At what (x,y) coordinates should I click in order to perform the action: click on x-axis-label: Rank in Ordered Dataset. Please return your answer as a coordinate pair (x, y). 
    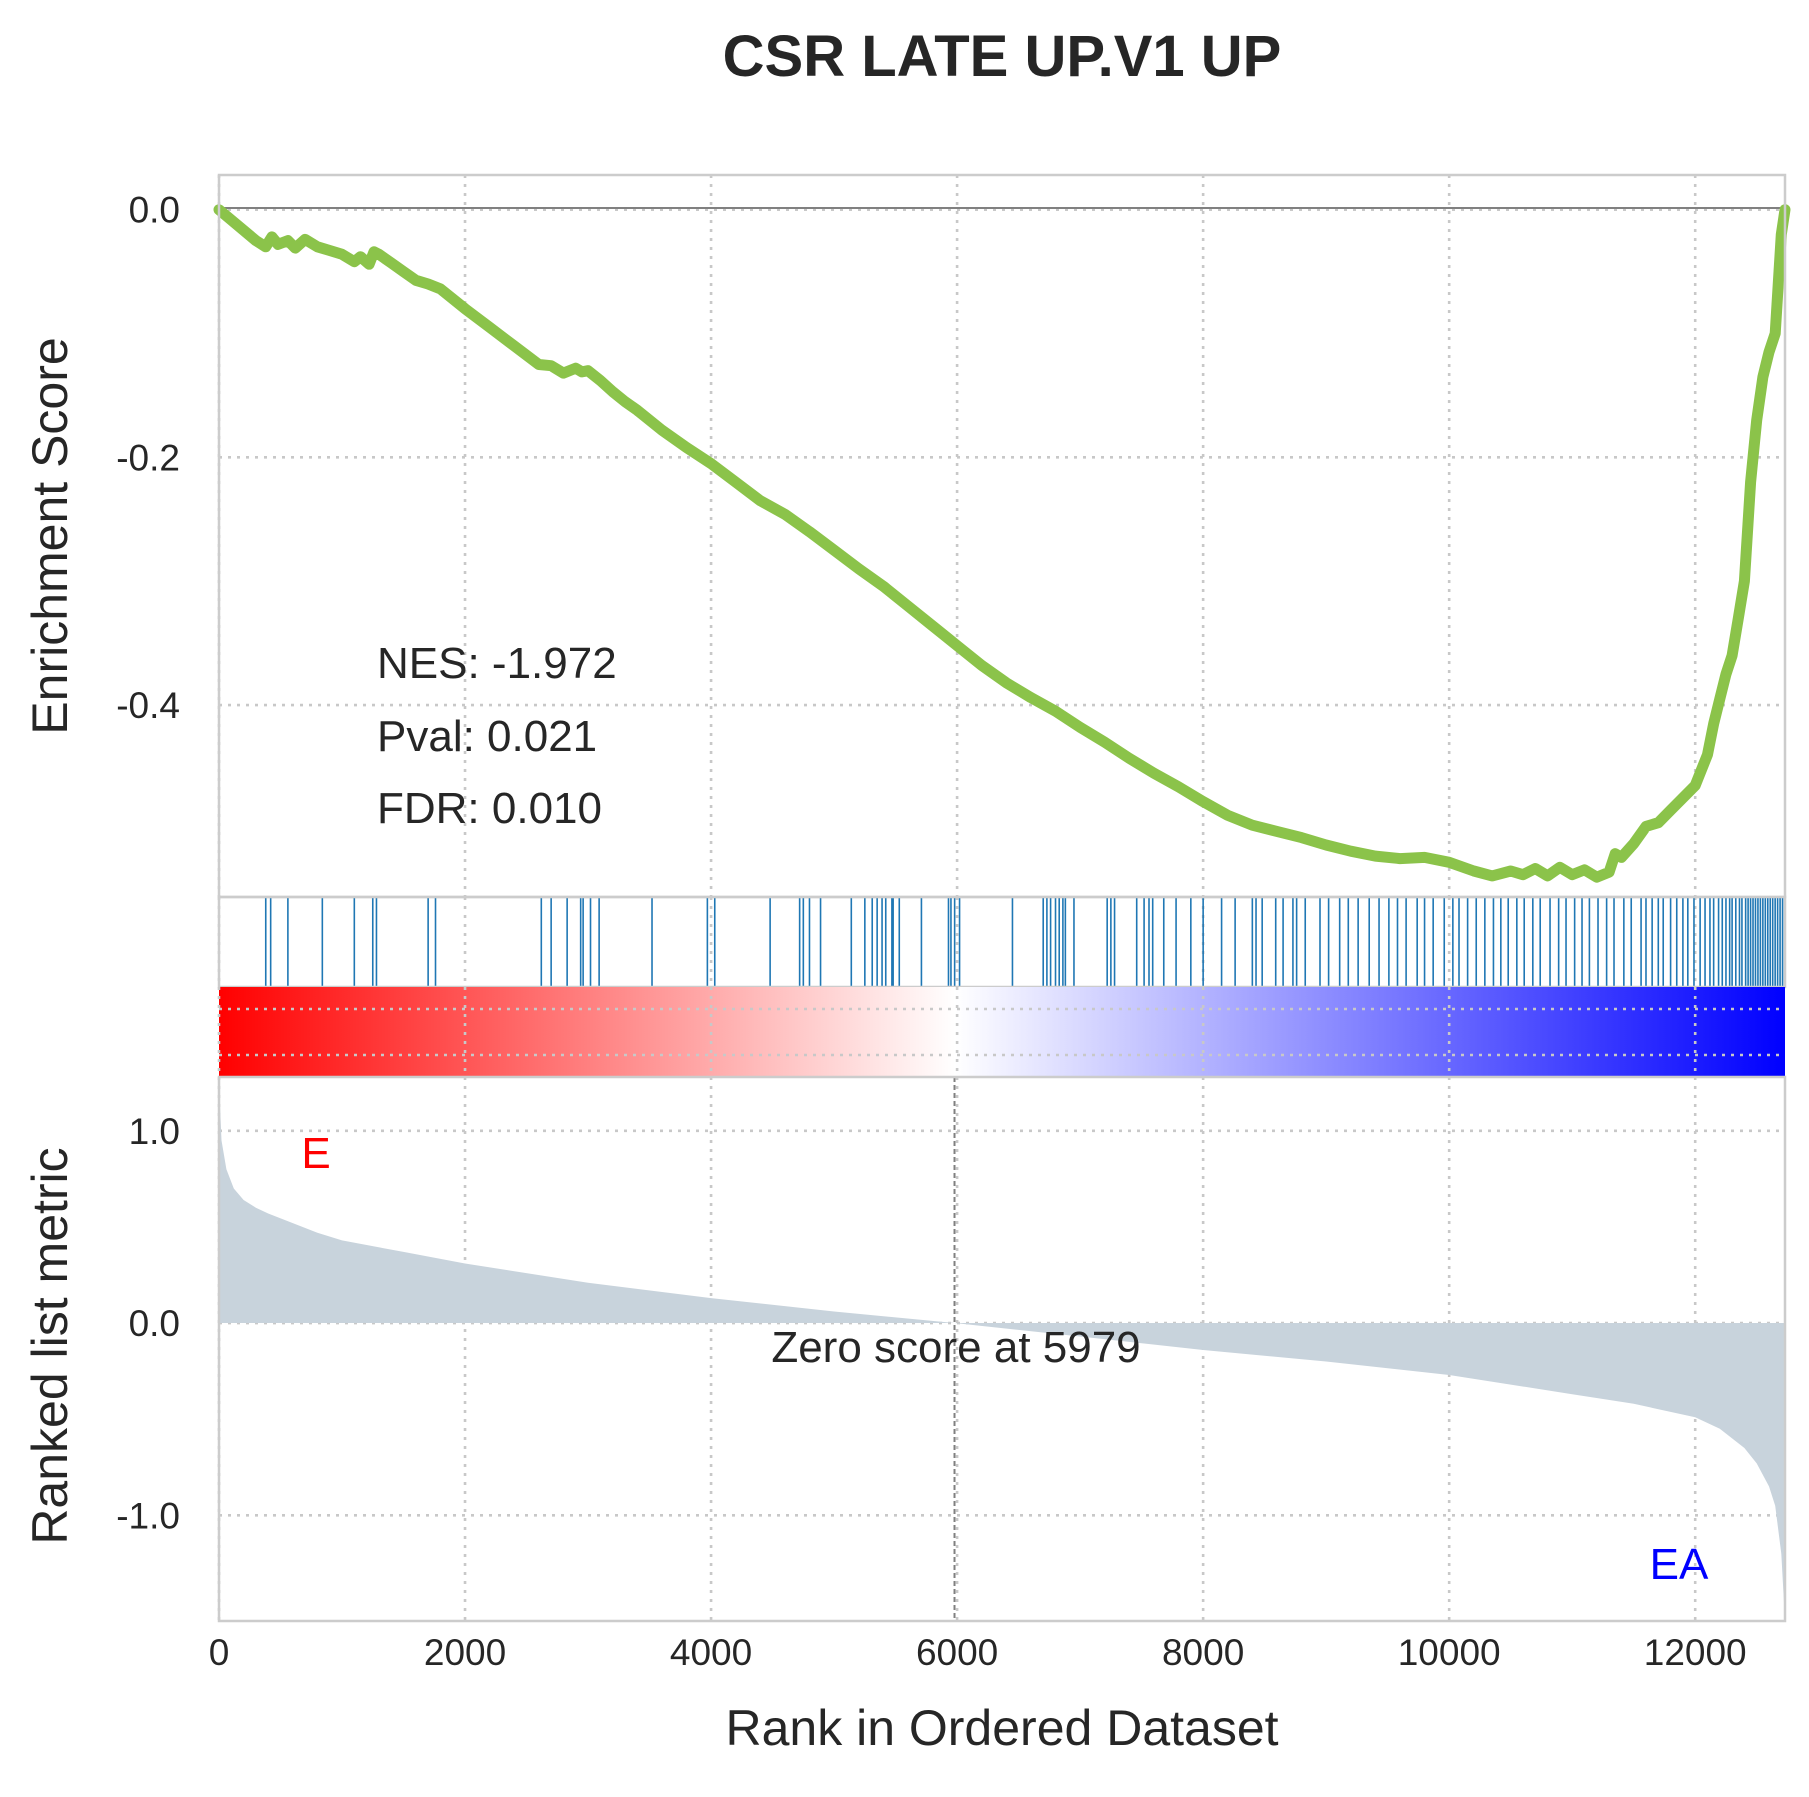
    Looking at the image, I should click on (1001, 1728).